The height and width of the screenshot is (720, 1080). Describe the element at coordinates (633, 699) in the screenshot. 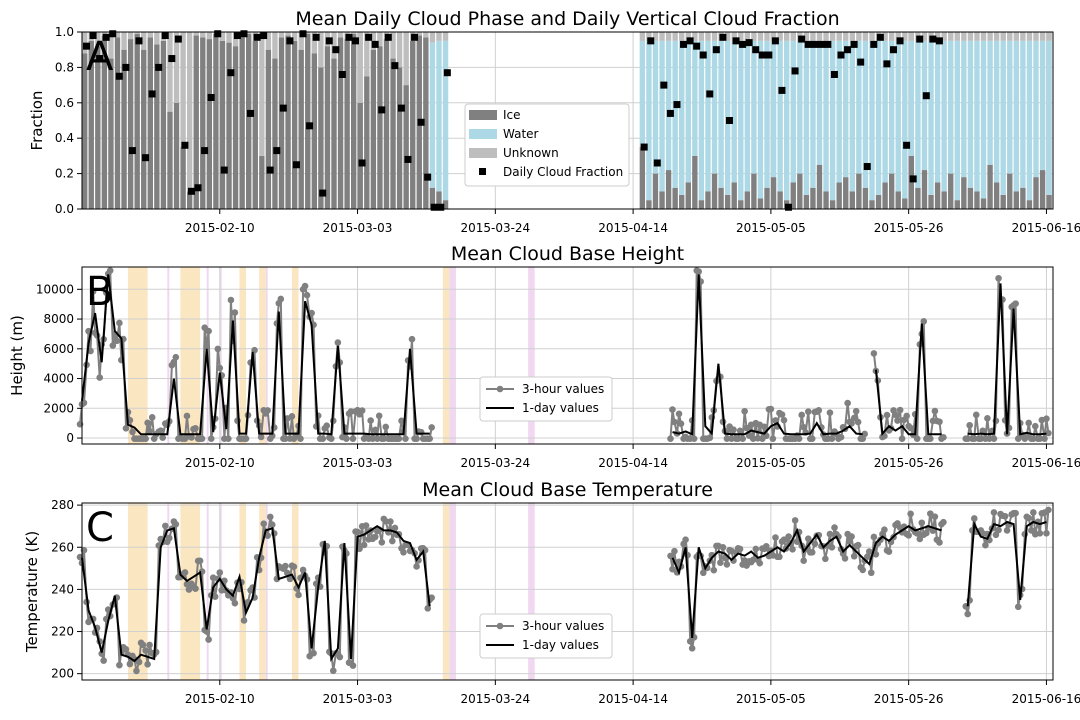

I see `x-tick-label: 2015-04-14` at that location.